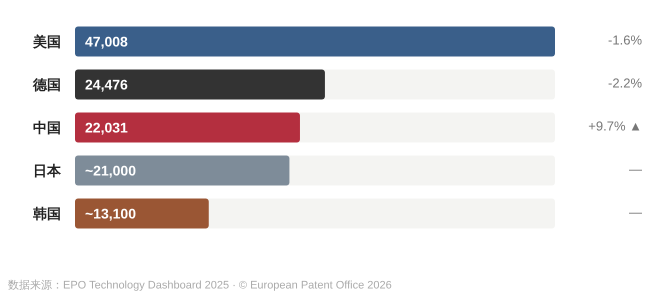  What do you see at coordinates (47, 170) in the screenshot?
I see `y-tick-label: 日本` at bounding box center [47, 170].